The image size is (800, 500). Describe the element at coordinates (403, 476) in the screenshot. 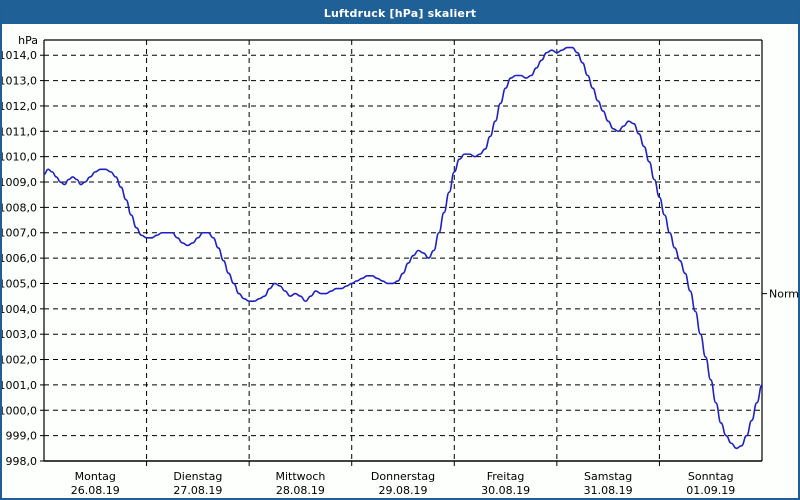

I see `x-tick-day-label: Donnerstag` at that location.